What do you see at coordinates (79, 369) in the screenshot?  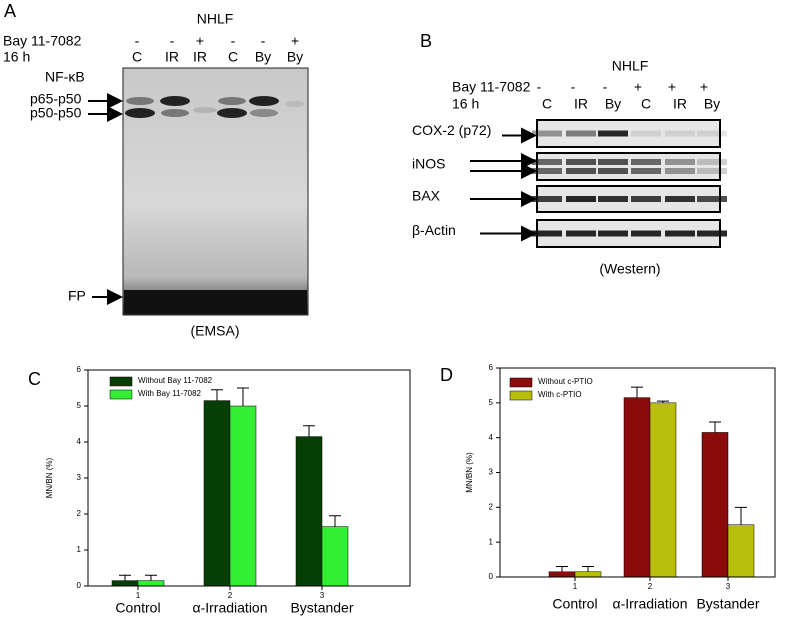 I see `y-tick-label: 6` at bounding box center [79, 369].